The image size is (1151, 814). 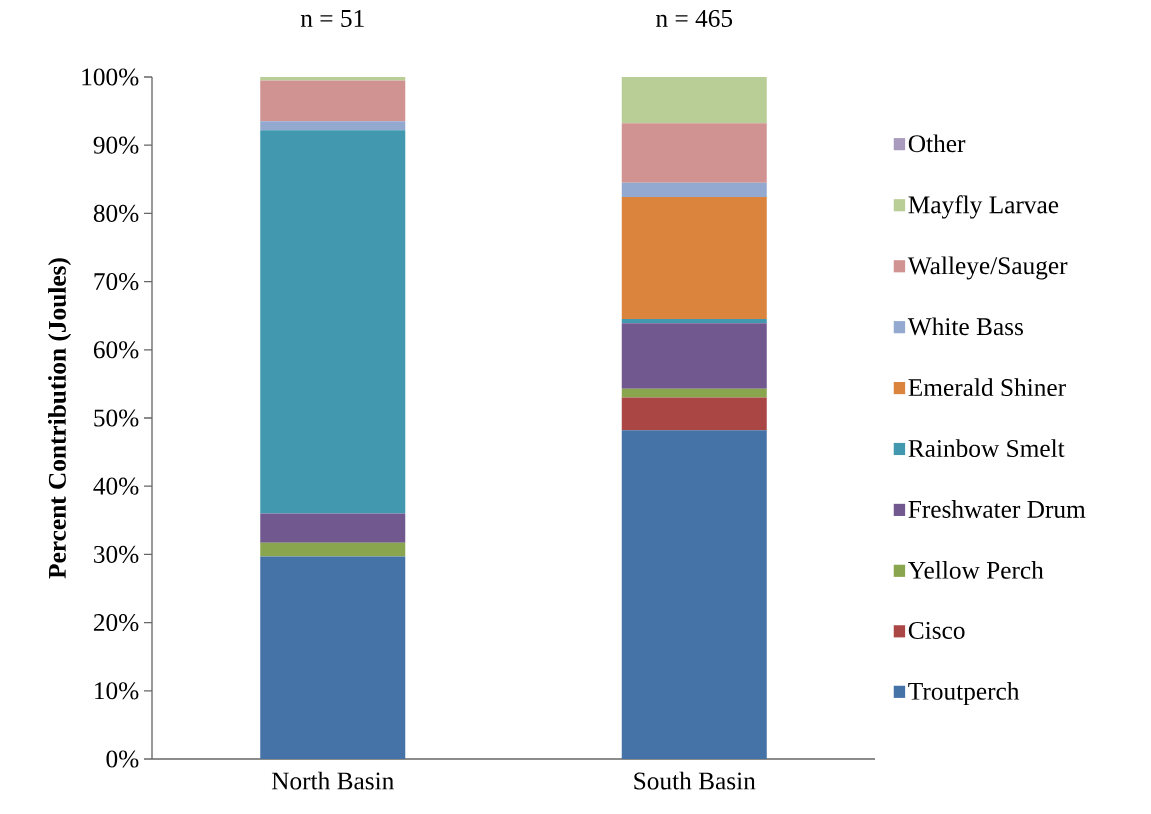 What do you see at coordinates (332, 18) in the screenshot?
I see `text: n = 51` at bounding box center [332, 18].